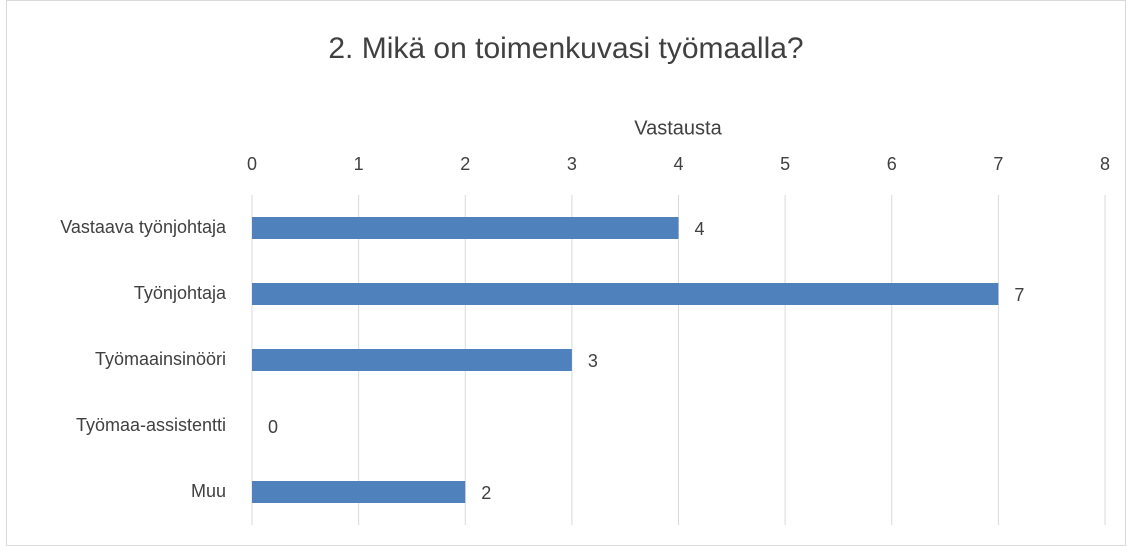 The image size is (1132, 546). What do you see at coordinates (678, 128) in the screenshot?
I see `x-axis-label: Vastausta` at bounding box center [678, 128].